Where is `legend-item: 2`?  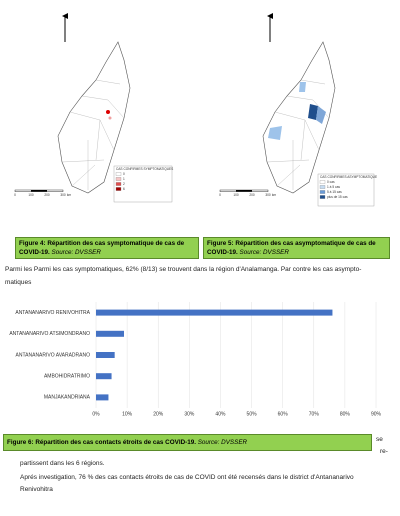
legend-item: 2 is located at coordinates (124, 184).